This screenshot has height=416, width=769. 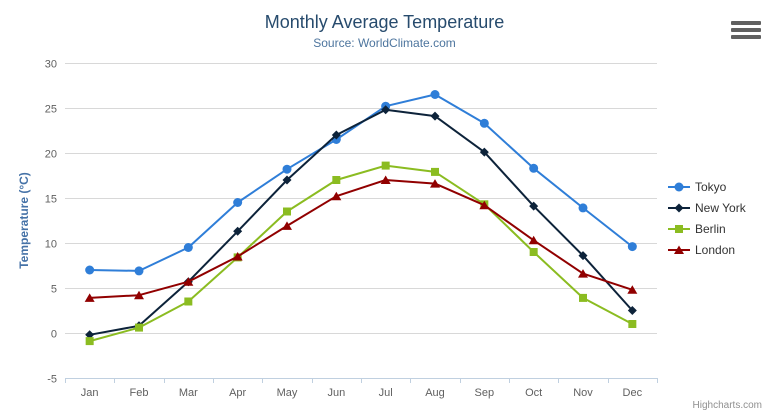 I want to click on x-axis-tick-label: Feb, so click(x=139, y=393).